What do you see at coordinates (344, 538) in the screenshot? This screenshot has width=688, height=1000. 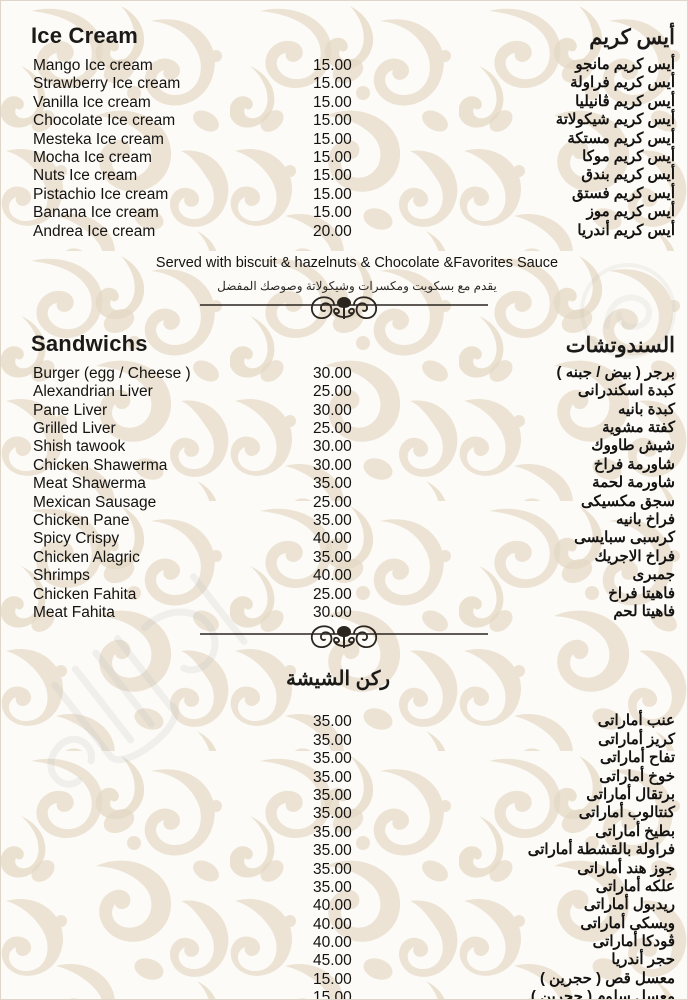 I see `menu-item-row: Spicy Crispy 40.00 كرسبى سبايسى` at bounding box center [344, 538].